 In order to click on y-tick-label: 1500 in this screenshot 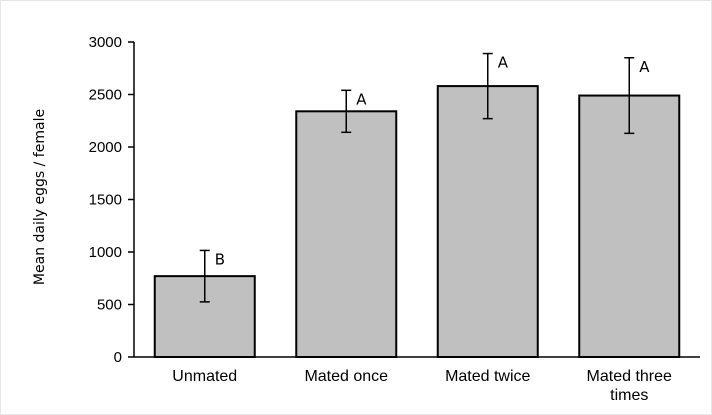, I will do `click(105, 200)`.